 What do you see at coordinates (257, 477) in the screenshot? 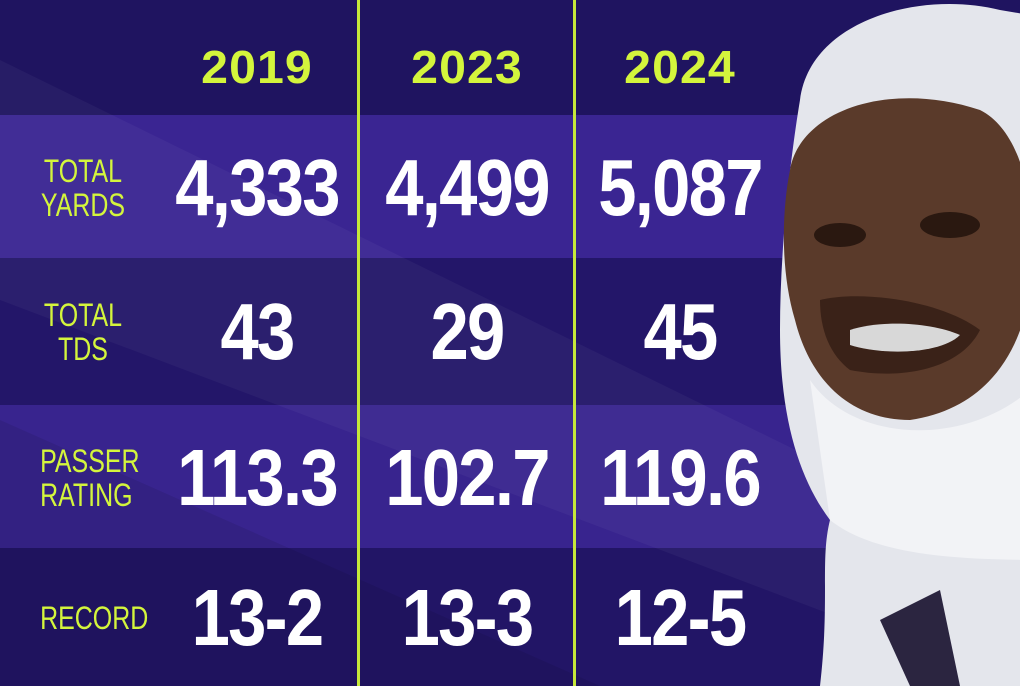
I see `stat-value: 113.3` at bounding box center [257, 477].